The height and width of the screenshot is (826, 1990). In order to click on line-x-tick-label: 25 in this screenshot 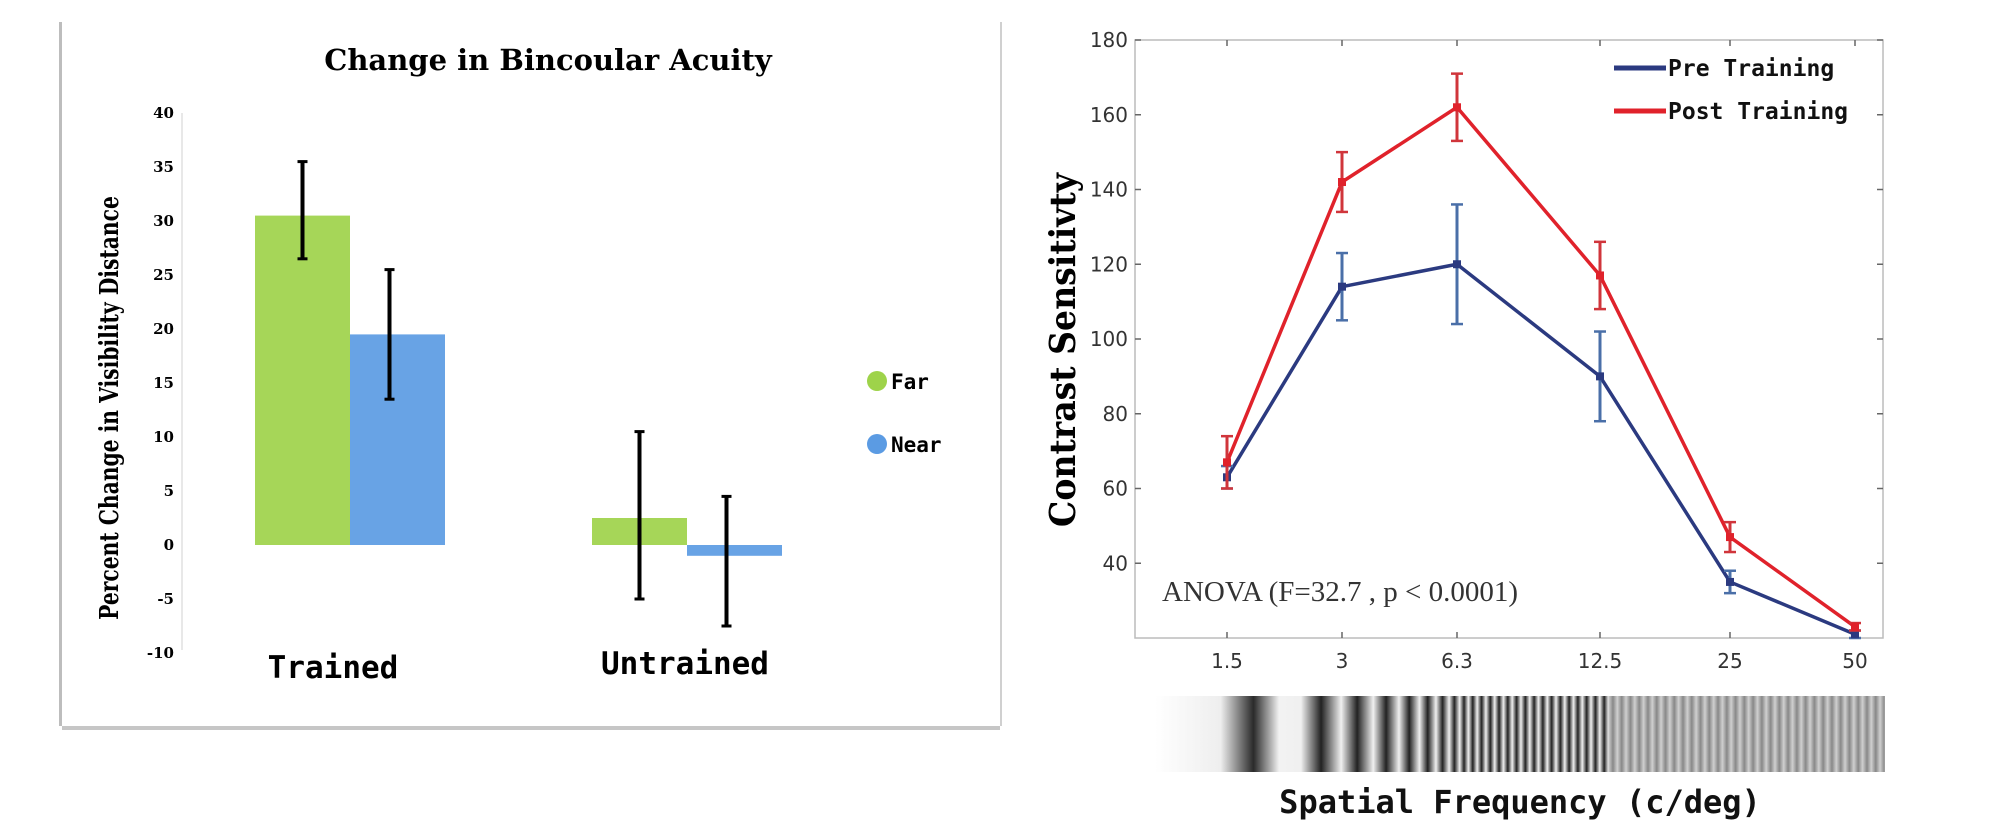, I will do `click(1729, 661)`.